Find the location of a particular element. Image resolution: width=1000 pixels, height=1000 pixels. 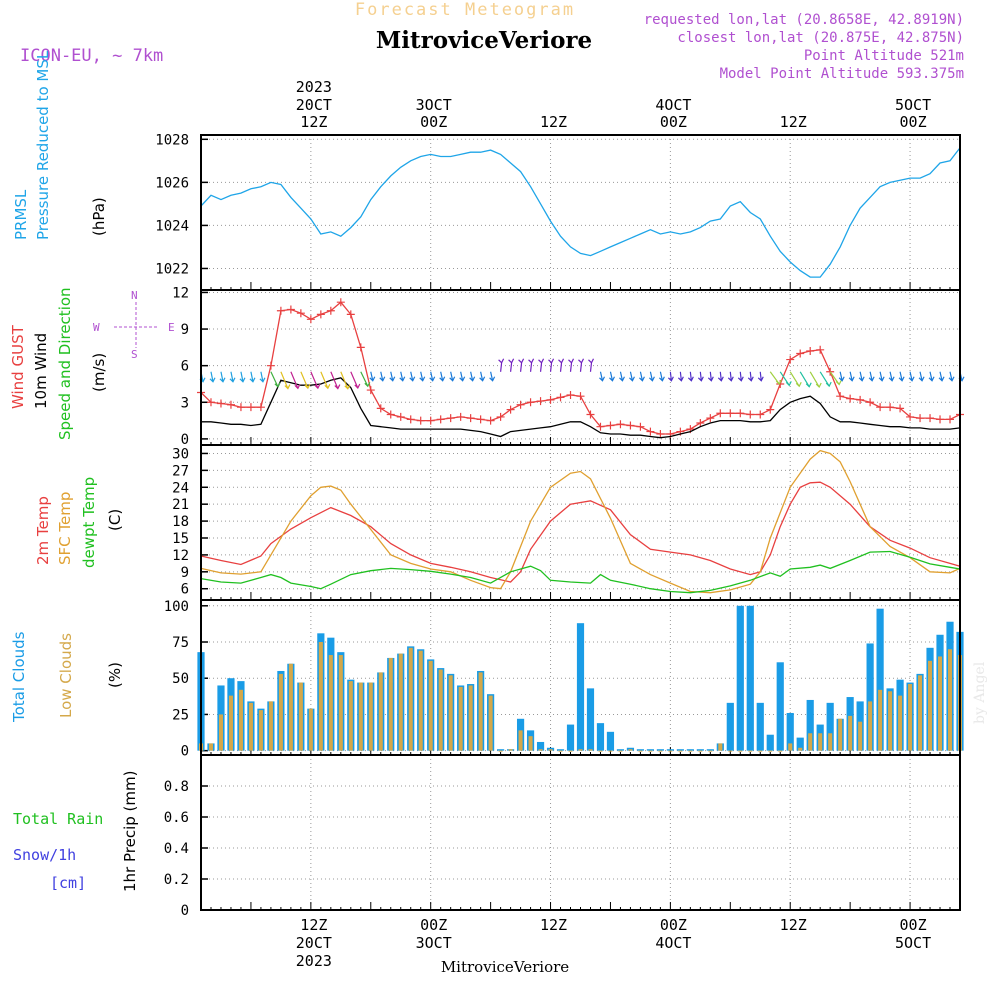

compass-west: W is located at coordinates (96, 327).